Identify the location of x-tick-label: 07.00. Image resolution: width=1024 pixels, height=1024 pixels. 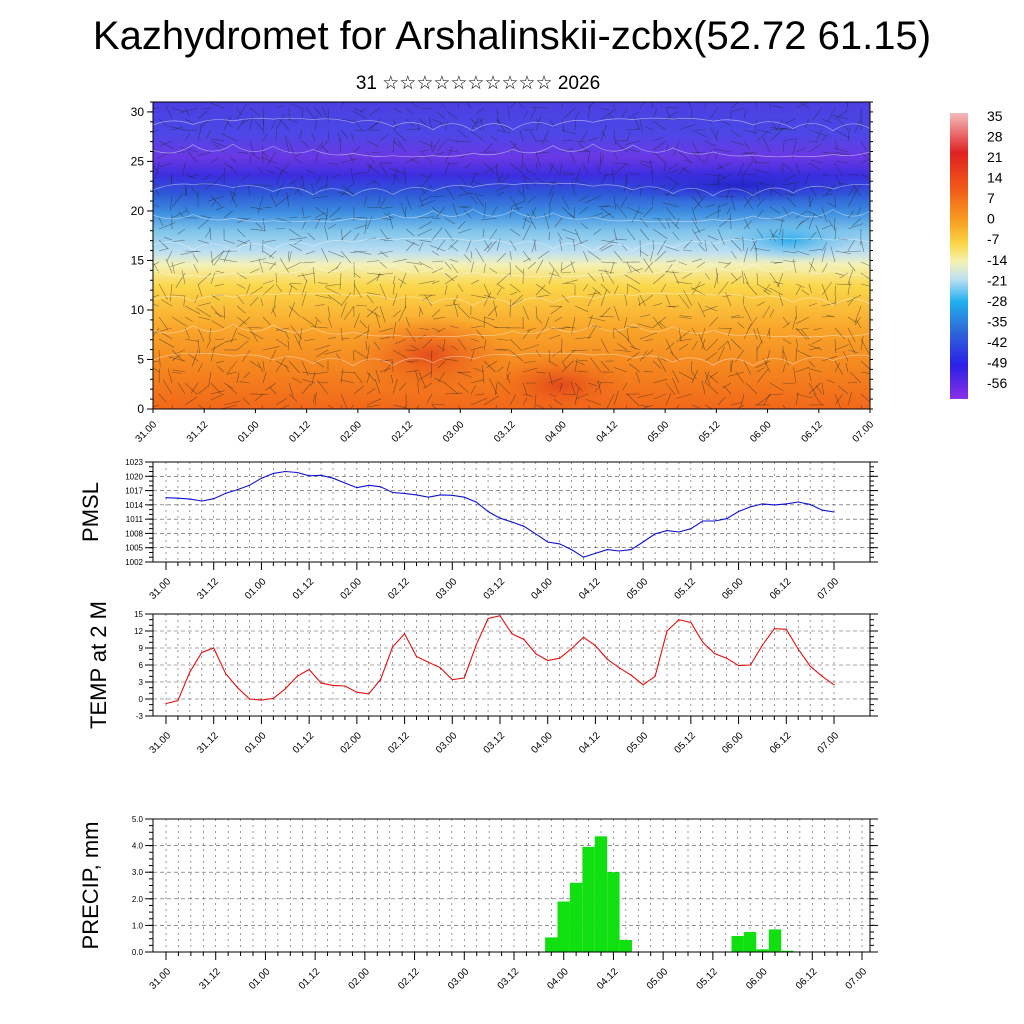
(829, 743).